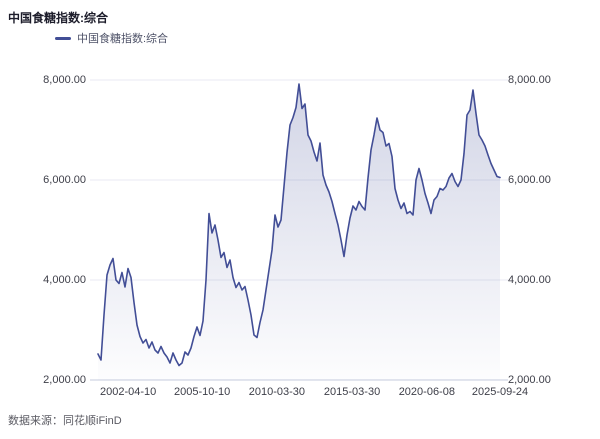  What do you see at coordinates (123, 39) in the screenshot?
I see `legend-label: 中国食糖指数:综合` at bounding box center [123, 39].